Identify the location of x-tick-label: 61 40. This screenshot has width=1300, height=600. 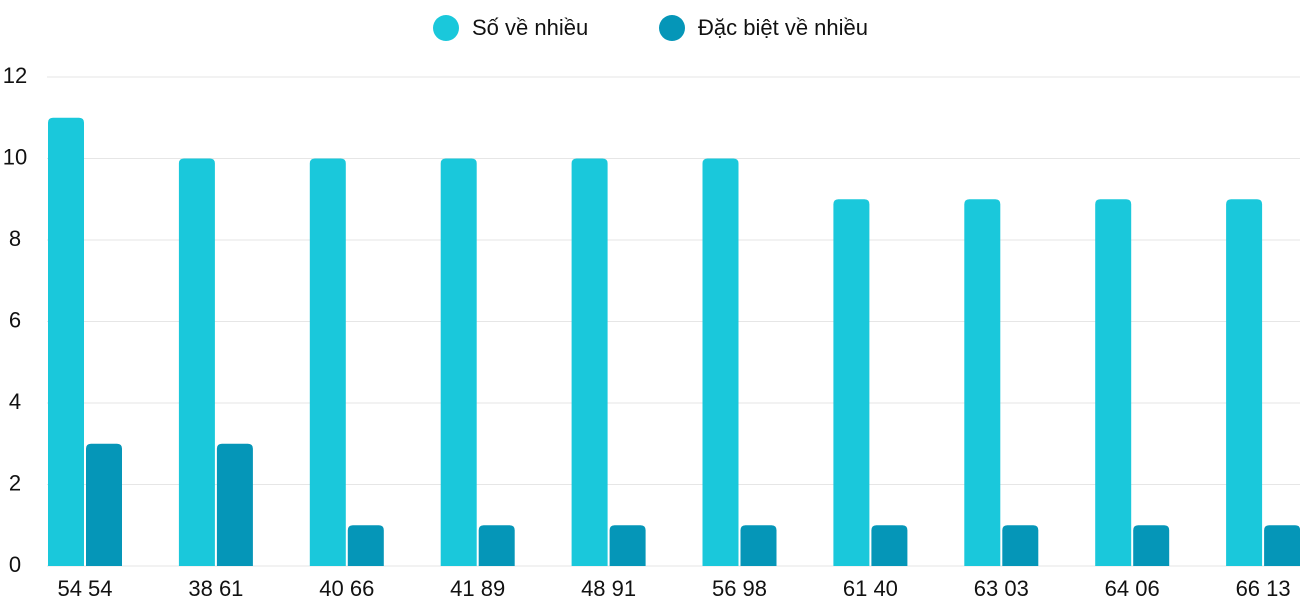
(870, 588).